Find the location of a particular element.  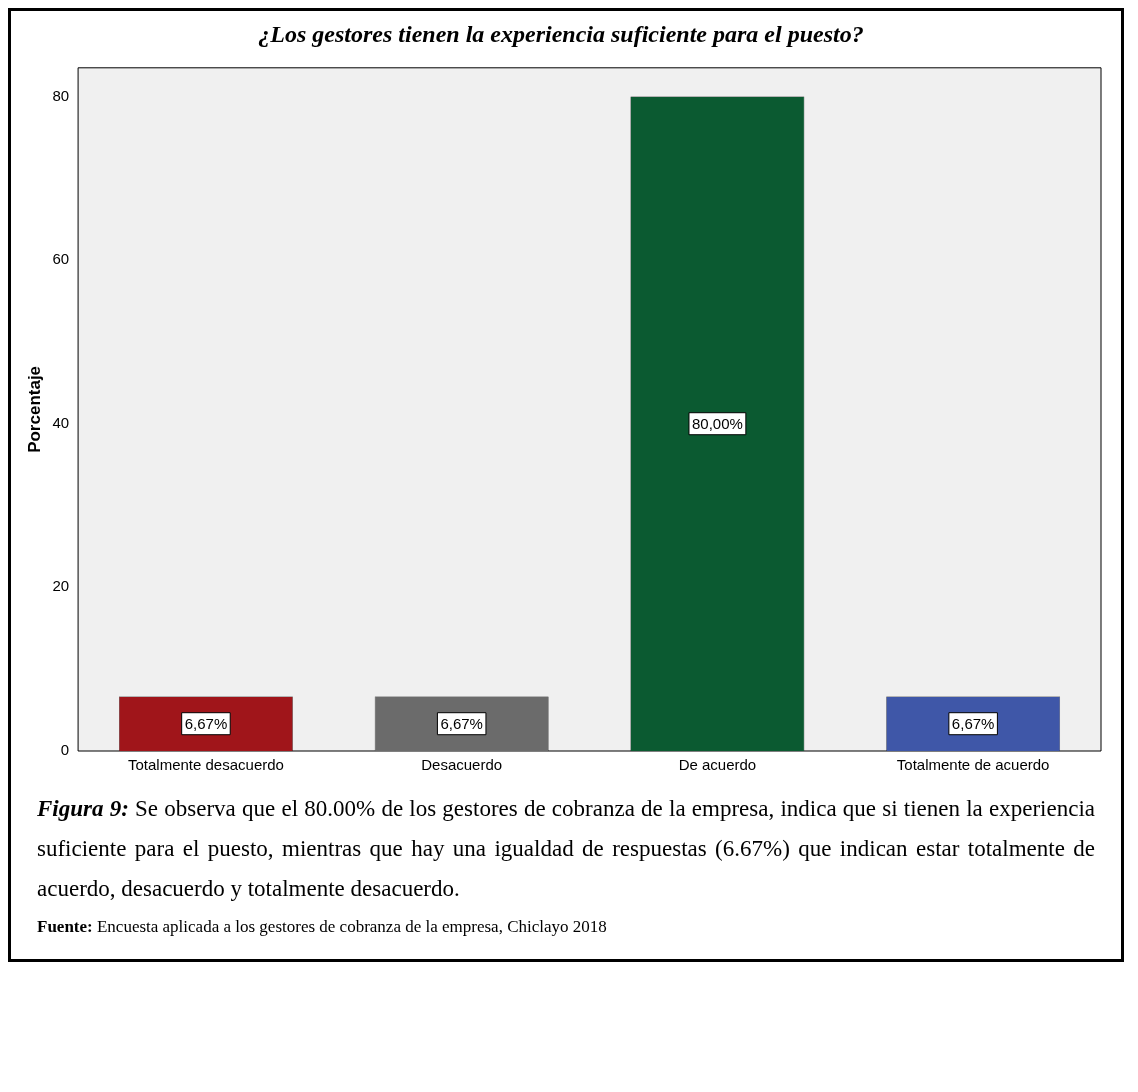

chart-title: ¿Los gestores tienen la experiencia suficiente para el puesto? is located at coordinates (561, 33).